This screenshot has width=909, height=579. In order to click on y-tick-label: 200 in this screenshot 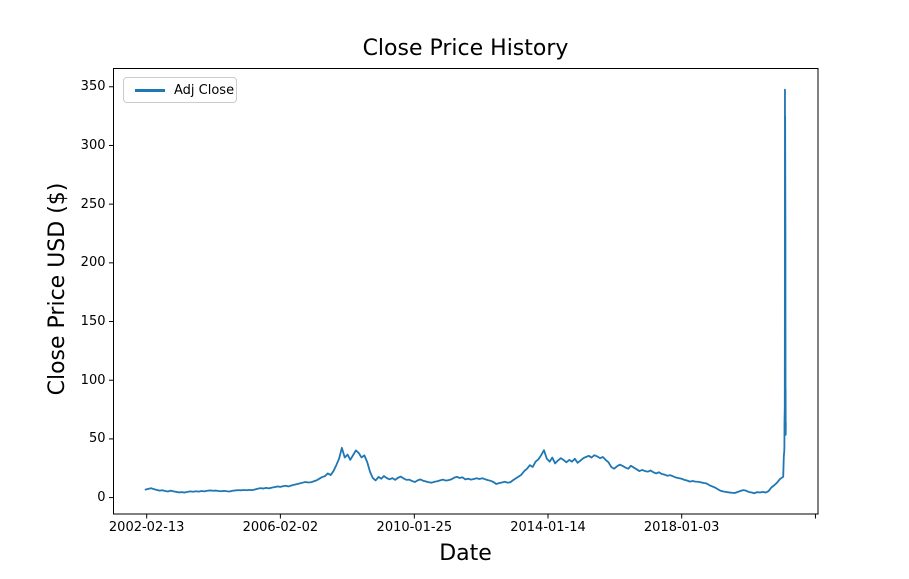, I will do `click(93, 263)`.